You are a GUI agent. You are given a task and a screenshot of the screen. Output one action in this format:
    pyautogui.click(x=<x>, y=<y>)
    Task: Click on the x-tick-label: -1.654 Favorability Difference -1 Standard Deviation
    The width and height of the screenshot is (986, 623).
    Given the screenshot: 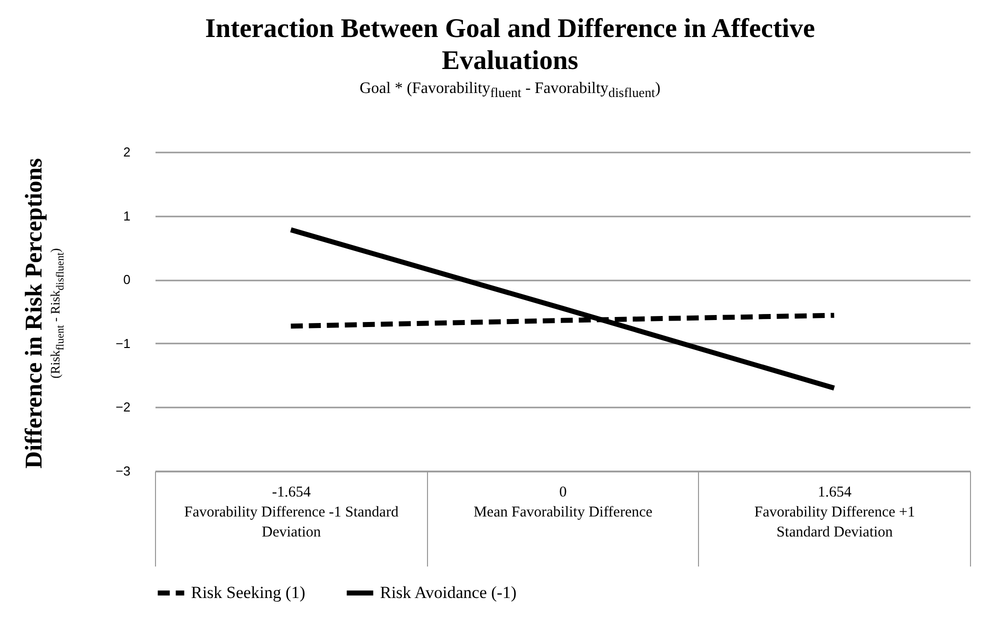 What is the action you would take?
    pyautogui.click(x=291, y=512)
    